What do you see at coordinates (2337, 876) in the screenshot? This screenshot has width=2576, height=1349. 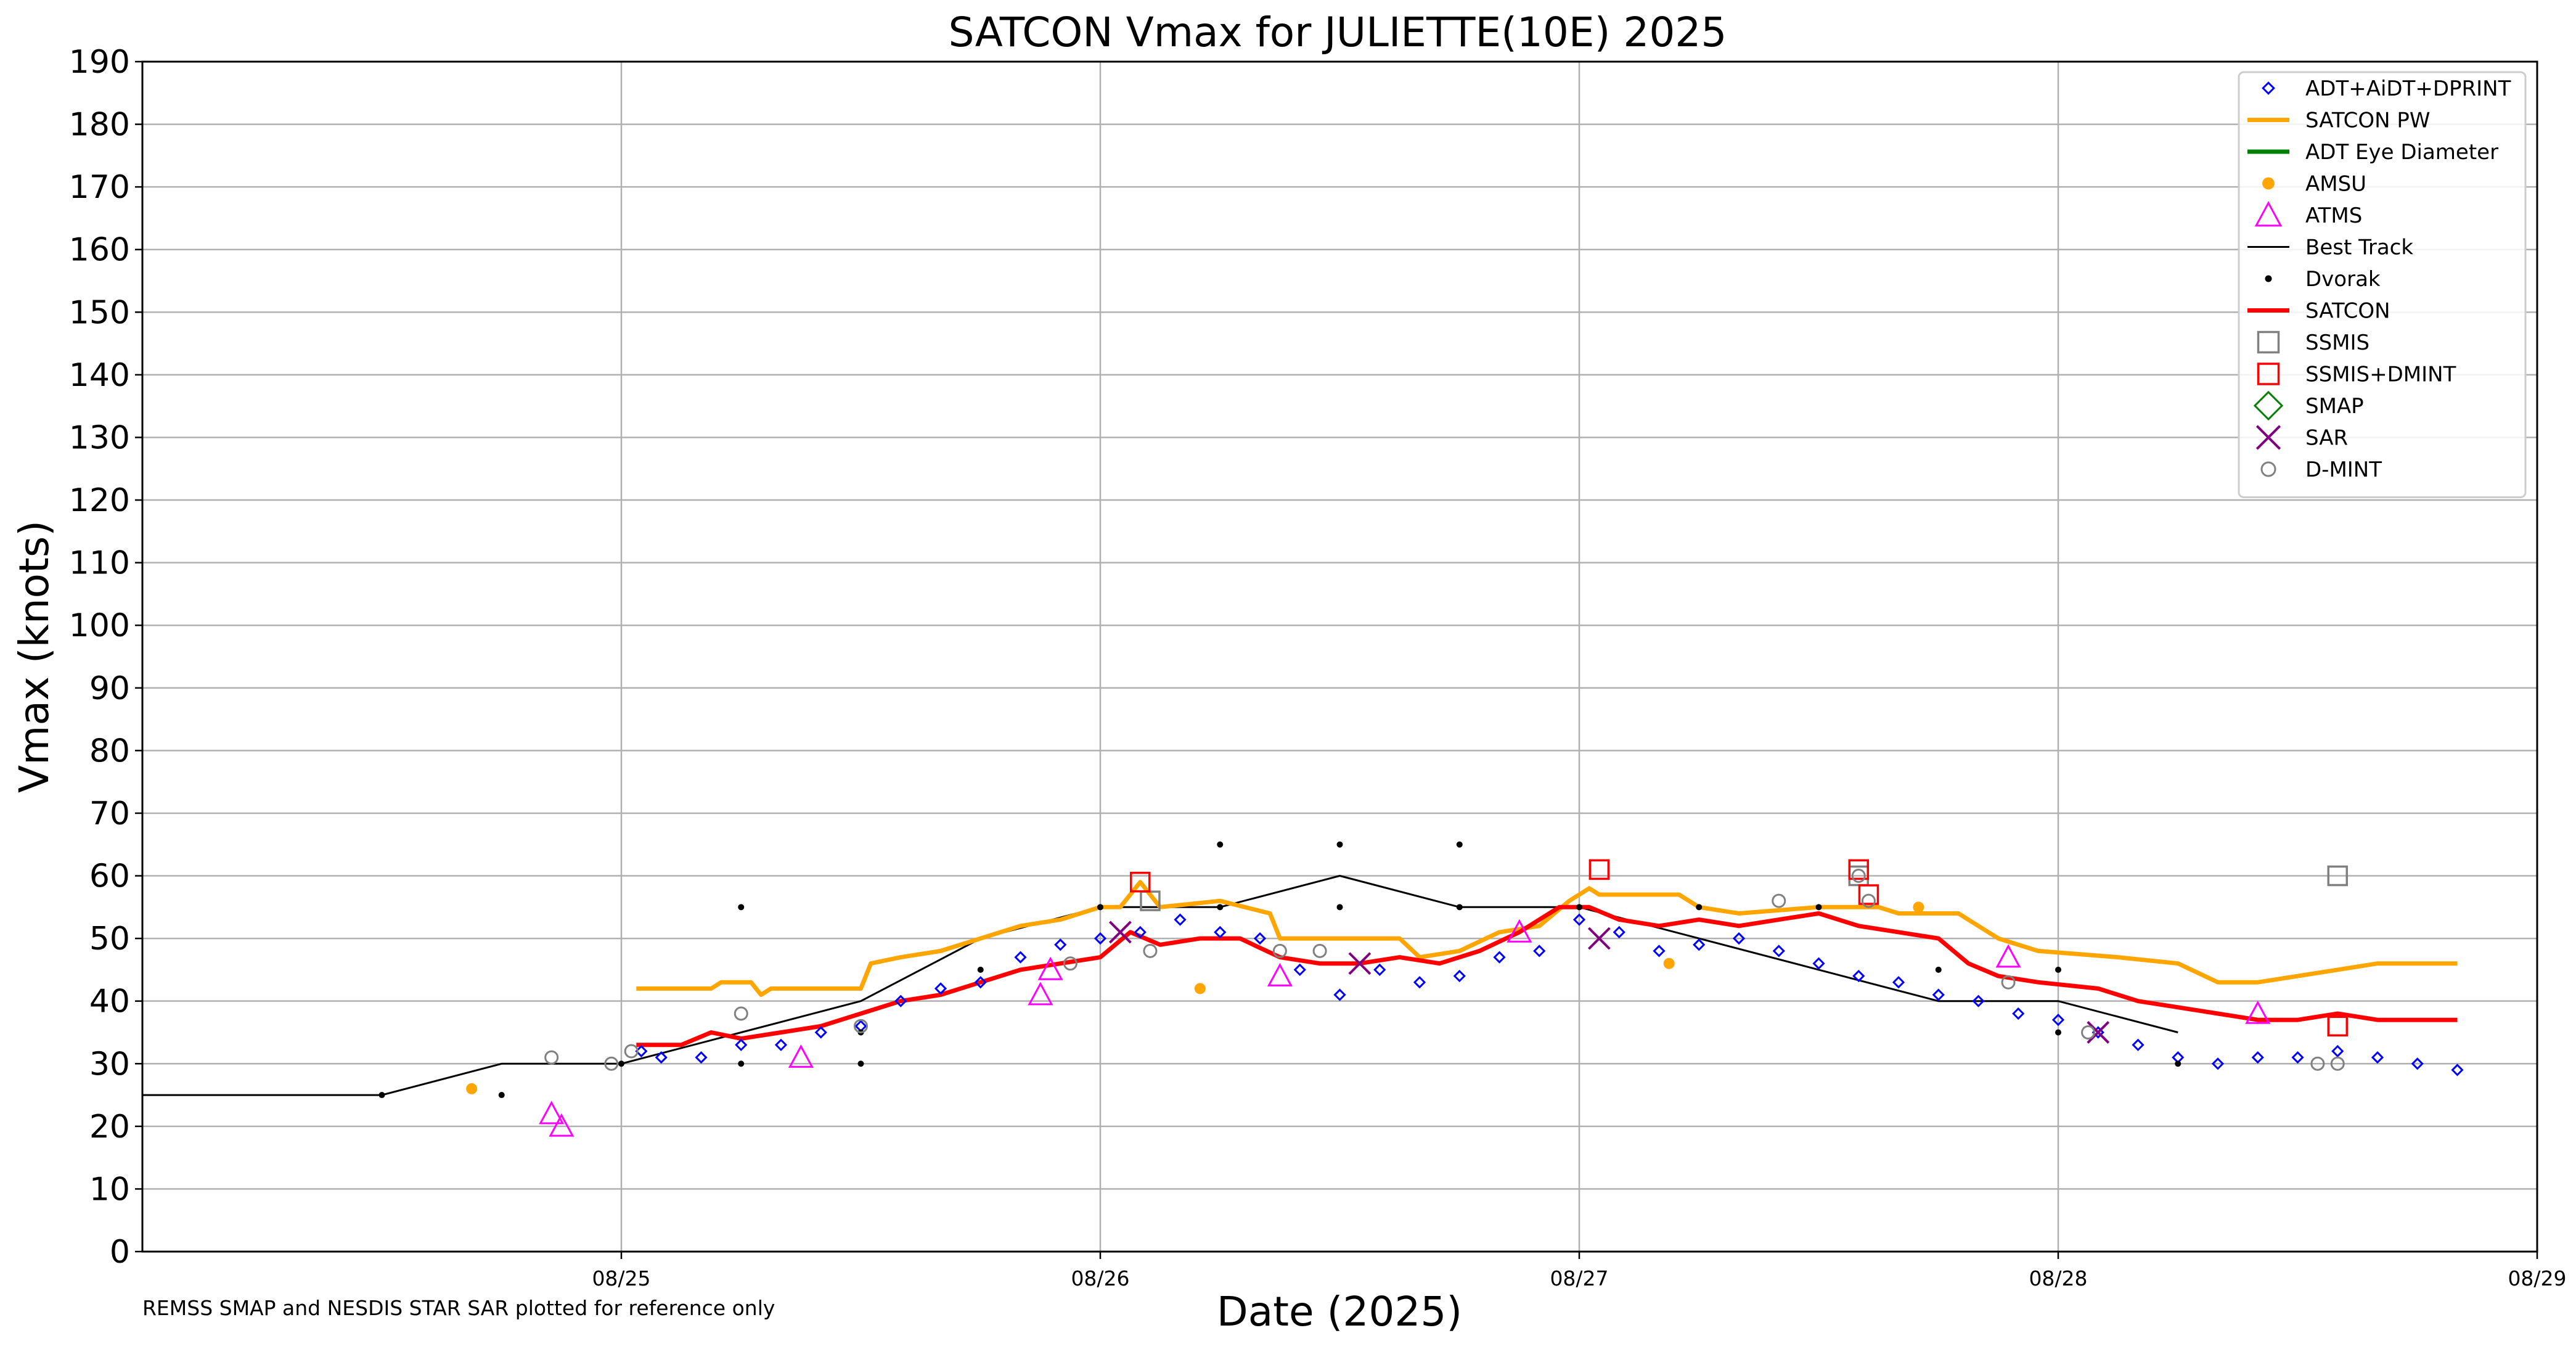 I see `ssmis-point` at bounding box center [2337, 876].